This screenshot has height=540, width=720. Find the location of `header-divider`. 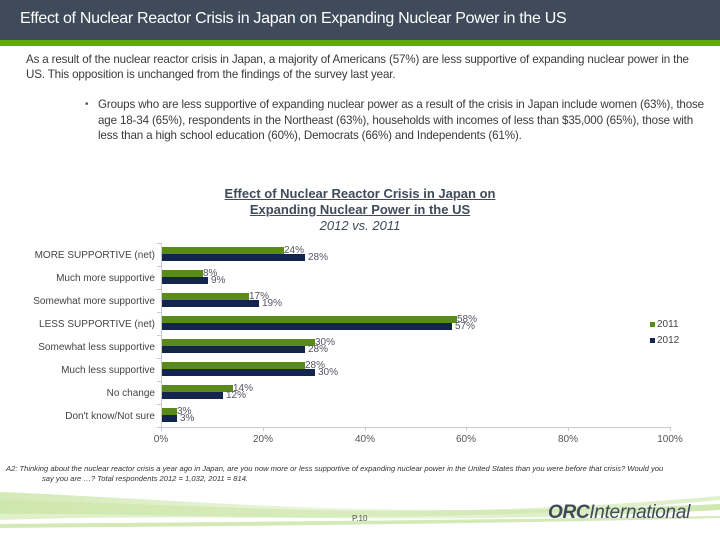

header-divider is located at coordinates (360, 43).